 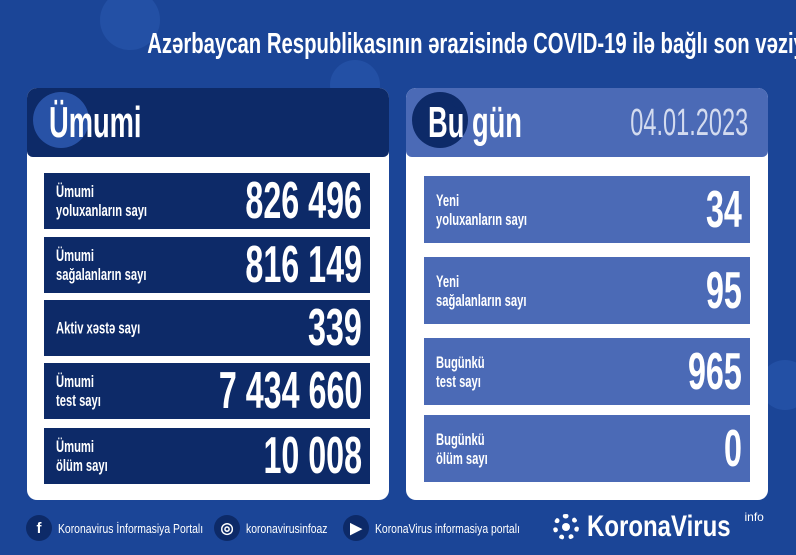 I want to click on date: 04.01.2023, so click(x=689, y=123).